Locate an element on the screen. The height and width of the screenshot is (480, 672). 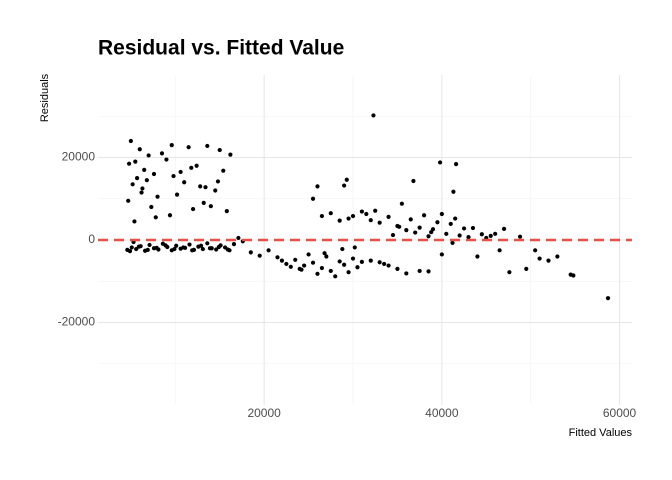
chart-title: Residual vs. Fitted Value is located at coordinates (221, 48).